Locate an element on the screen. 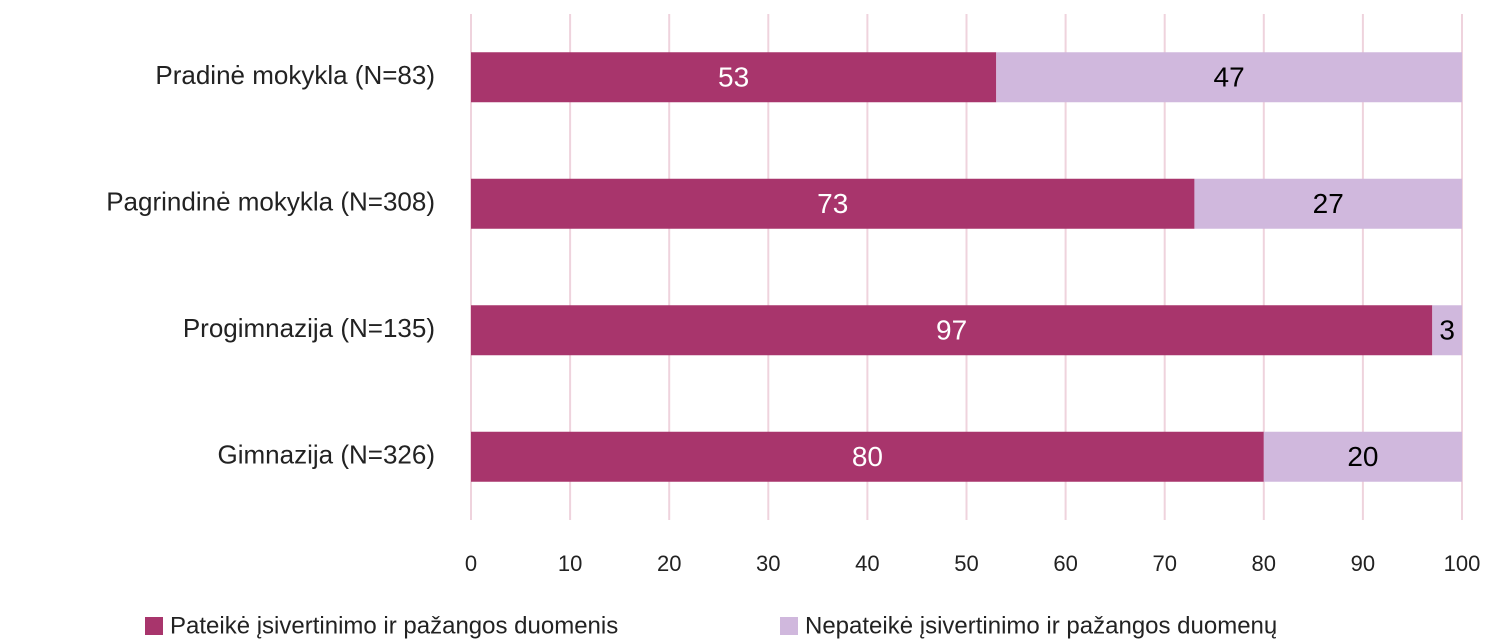 This screenshot has width=1489, height=640. y-tick-label: Progimnazija (N=135) is located at coordinates (309, 328).